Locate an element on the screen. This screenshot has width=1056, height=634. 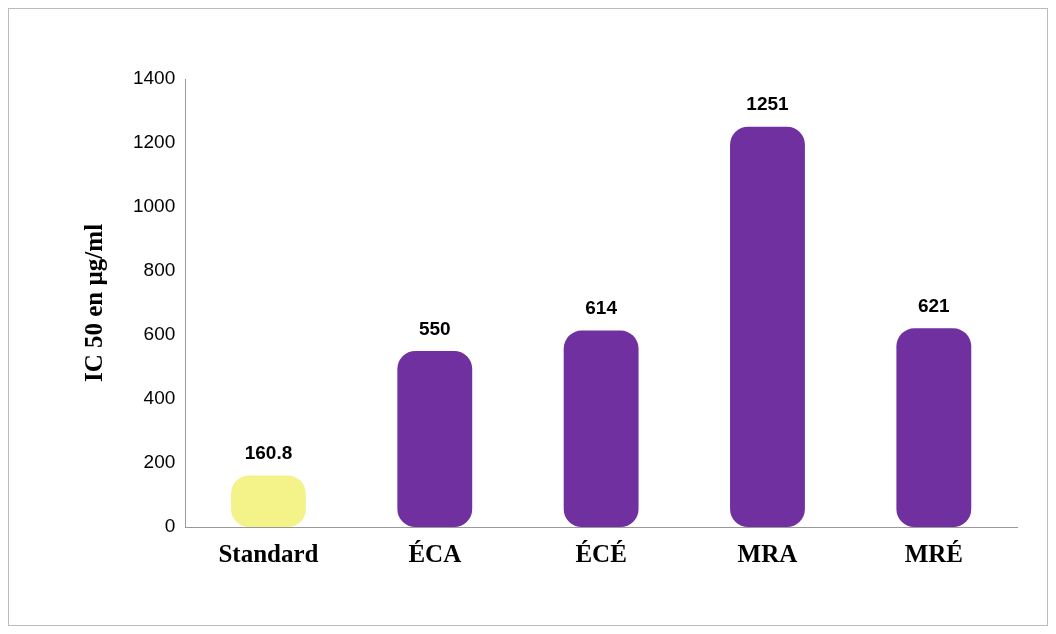
x-tick-label: Standard is located at coordinates (268, 554).